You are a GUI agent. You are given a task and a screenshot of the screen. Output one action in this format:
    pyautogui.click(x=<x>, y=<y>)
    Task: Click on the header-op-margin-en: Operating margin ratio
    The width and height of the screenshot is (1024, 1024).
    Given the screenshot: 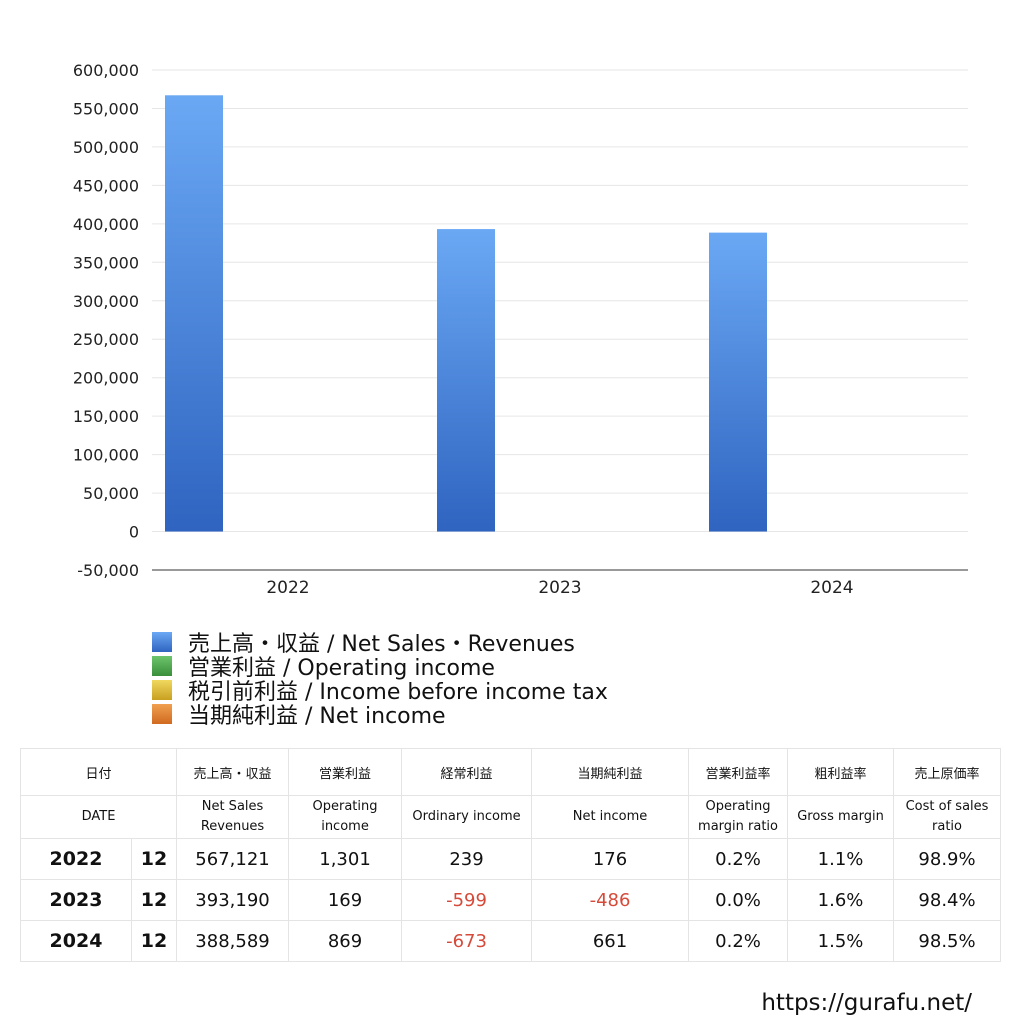 What is the action you would take?
    pyautogui.click(x=738, y=817)
    